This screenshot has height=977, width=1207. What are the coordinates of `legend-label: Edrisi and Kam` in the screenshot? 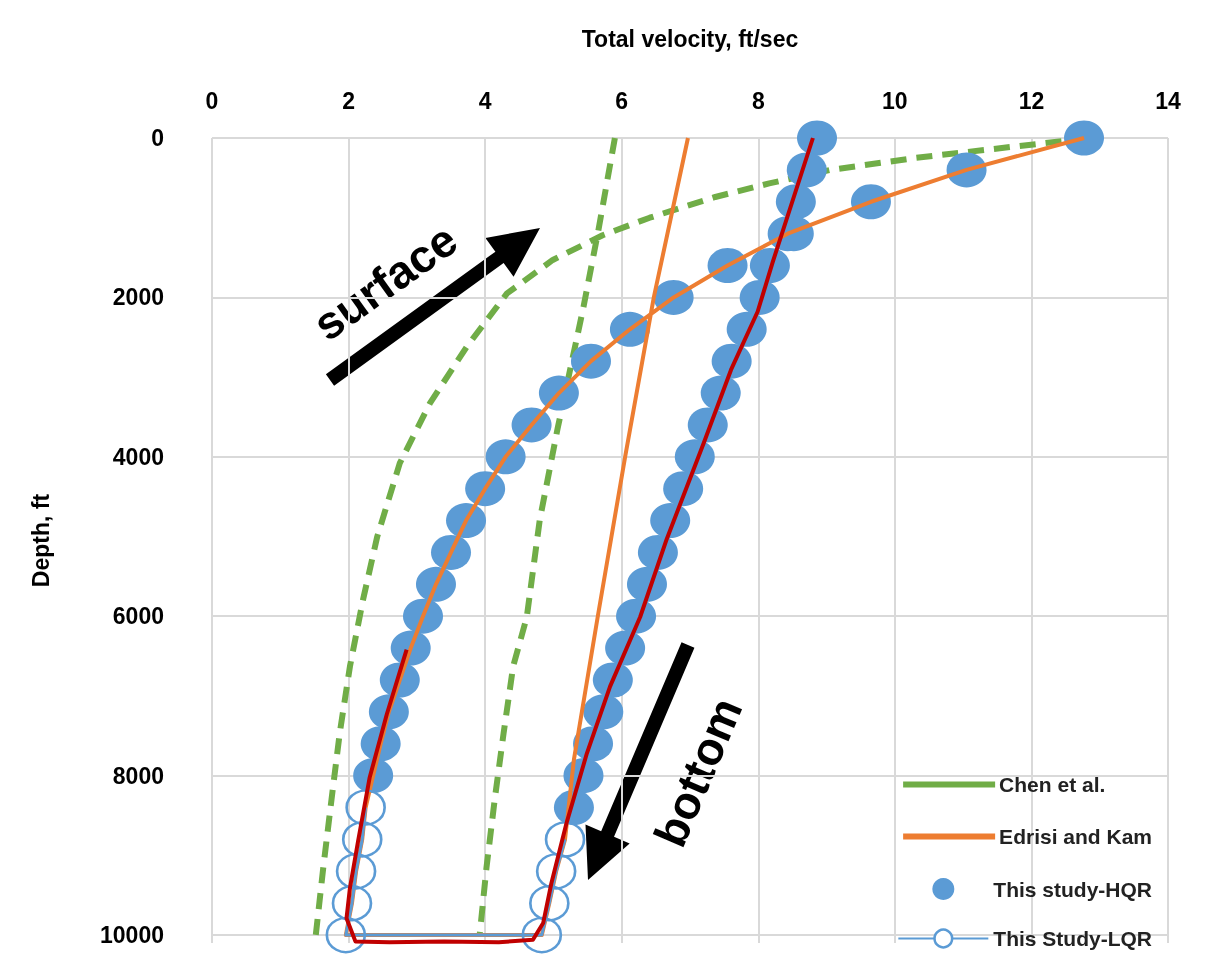 It's located at (1076, 836).